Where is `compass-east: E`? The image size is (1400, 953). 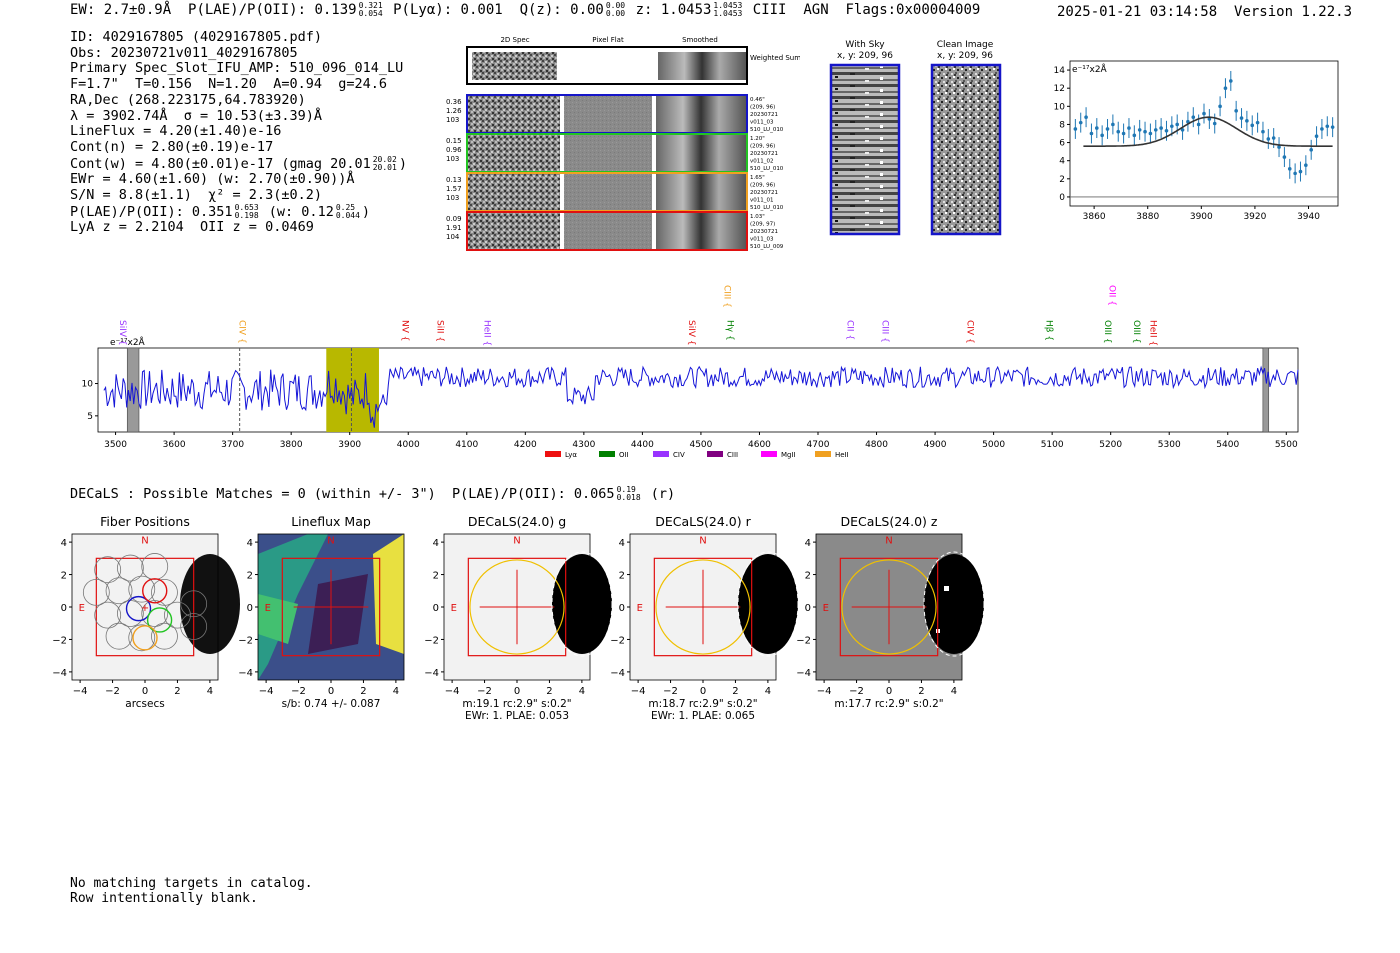 compass-east: E is located at coordinates (826, 608).